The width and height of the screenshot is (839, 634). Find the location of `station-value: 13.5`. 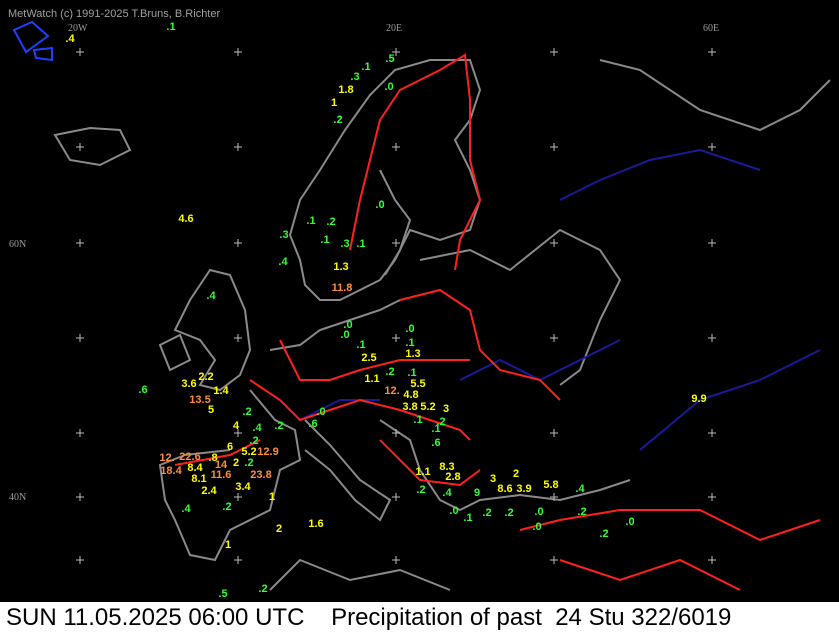

station-value: 13.5 is located at coordinates (199, 400).